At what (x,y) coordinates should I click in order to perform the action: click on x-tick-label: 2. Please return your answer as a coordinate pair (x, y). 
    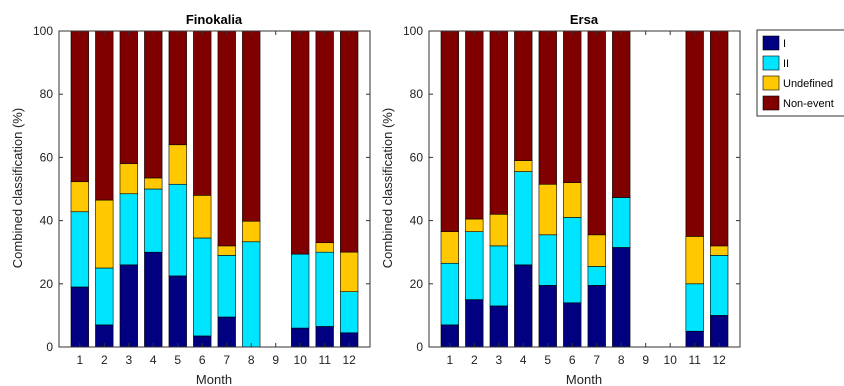
    Looking at the image, I should click on (104, 360).